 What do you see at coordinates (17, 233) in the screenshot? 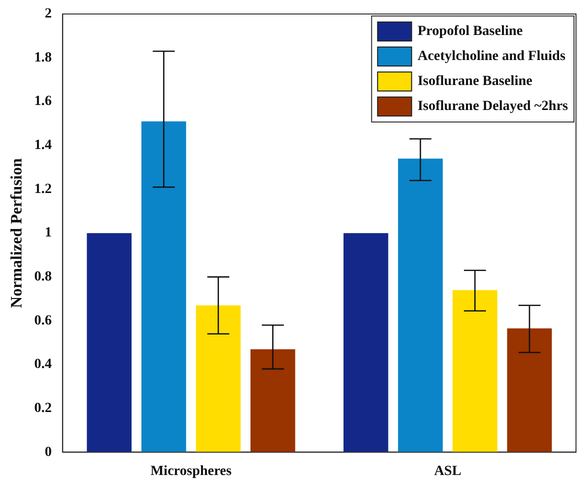
I see `y-axis-title: Normalized Perfusion` at bounding box center [17, 233].